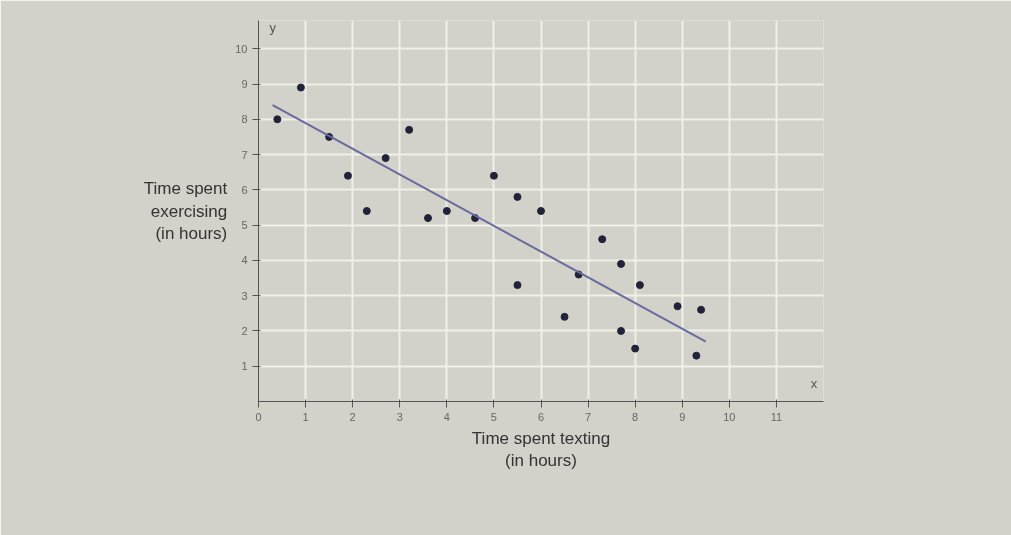 This screenshot has height=535, width=1011. What do you see at coordinates (185, 211) in the screenshot?
I see `y-axis-title: Time spent exercising (in hours)` at bounding box center [185, 211].